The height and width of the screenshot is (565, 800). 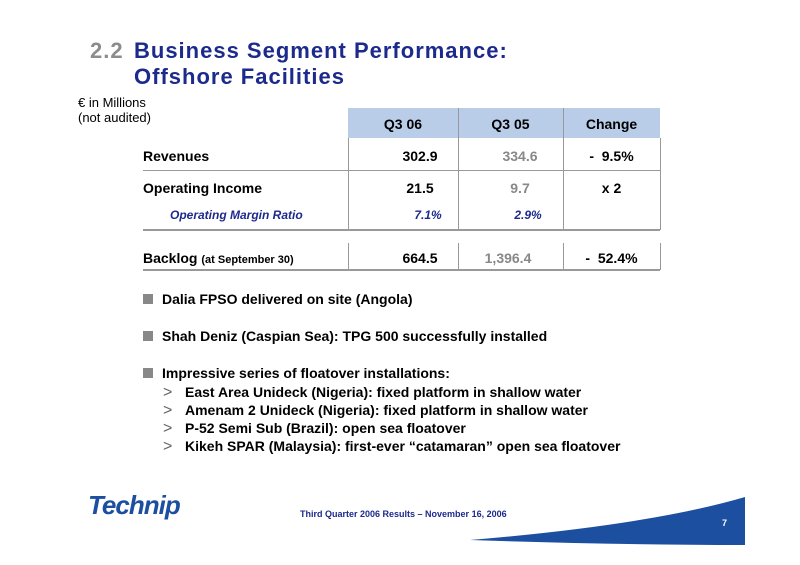 I want to click on units: (not audited), so click(x=114, y=117).